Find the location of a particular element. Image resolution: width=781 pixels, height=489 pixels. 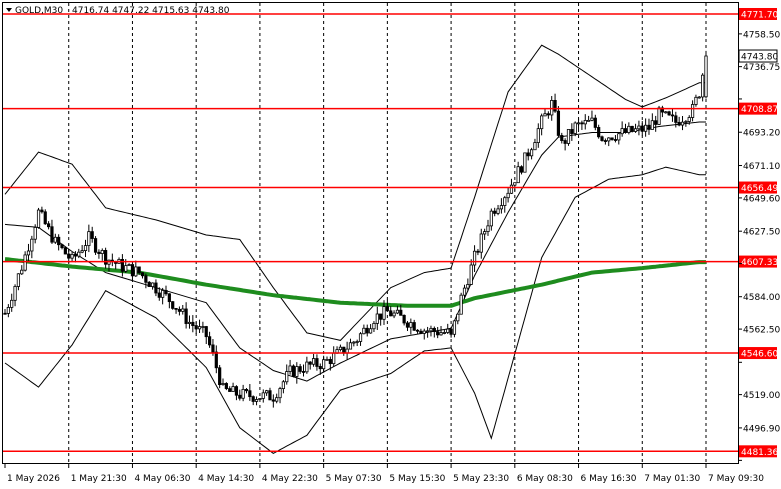

level-price-label: 4546.60 is located at coordinates (759, 355).